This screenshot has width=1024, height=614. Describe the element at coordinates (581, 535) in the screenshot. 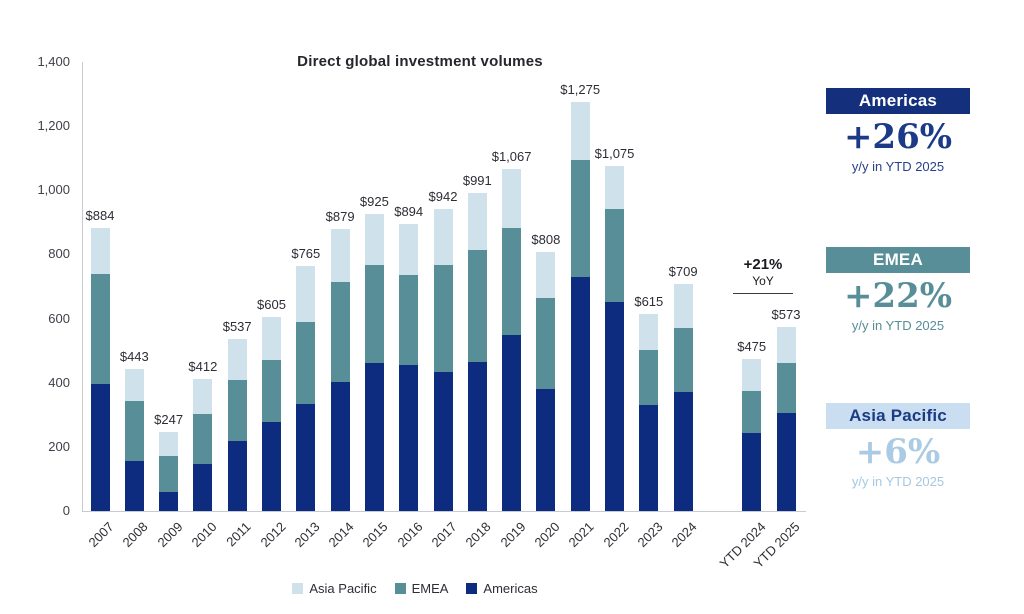

I see `x-tick-2021: 2021` at that location.